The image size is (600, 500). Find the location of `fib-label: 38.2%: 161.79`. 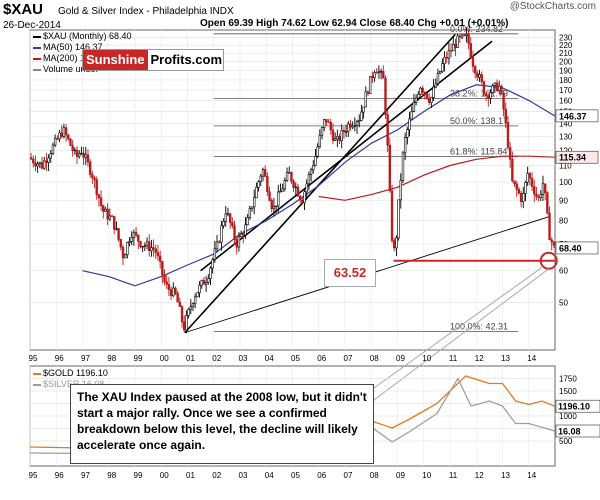

fib-label: 38.2%: 161.79 is located at coordinates (479, 93).